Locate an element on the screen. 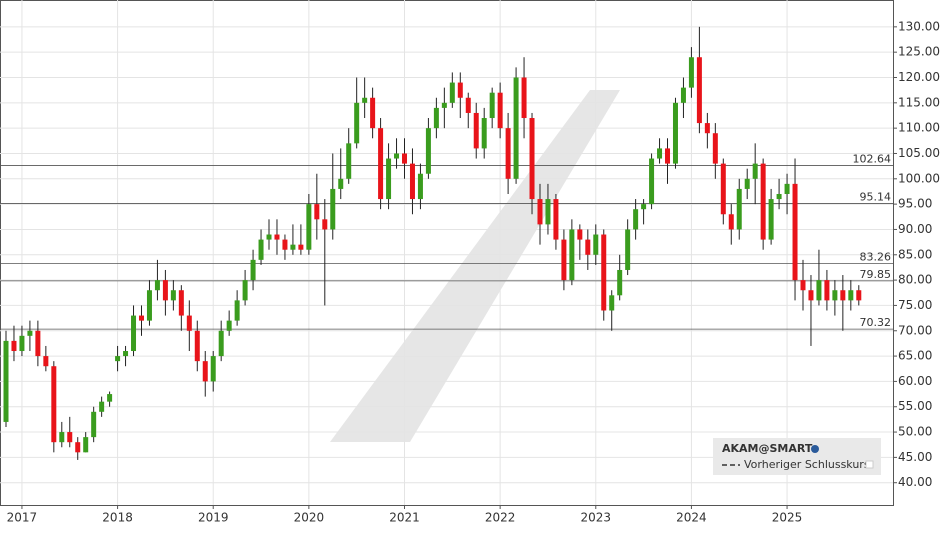 Image resolution: width=948 pixels, height=534 pixels. y-tick-label: 105.00 is located at coordinates (919, 153).